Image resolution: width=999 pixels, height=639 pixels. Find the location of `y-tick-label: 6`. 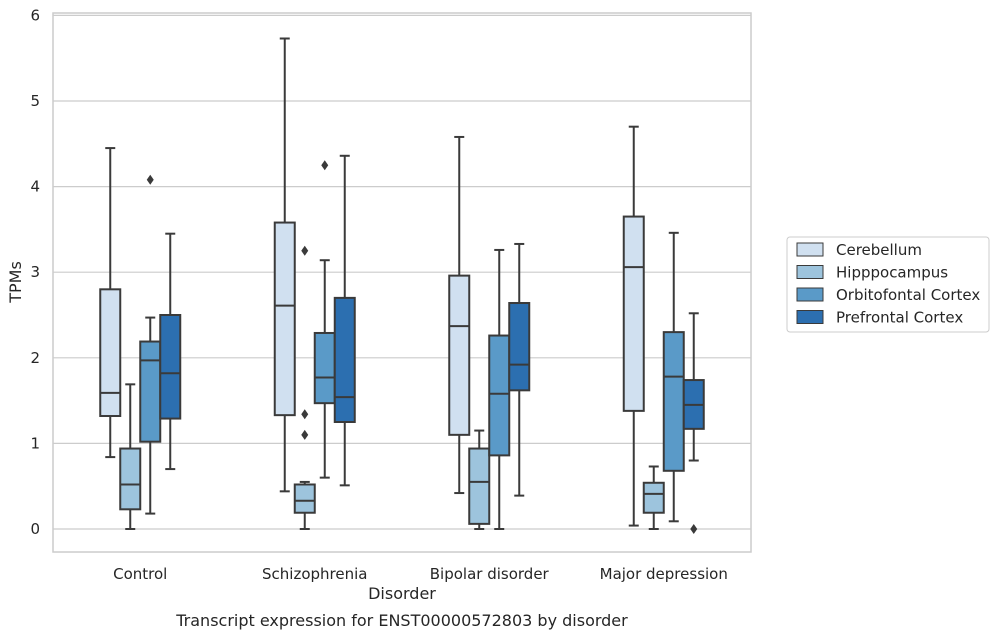

y-tick-label: 6 is located at coordinates (35, 15).